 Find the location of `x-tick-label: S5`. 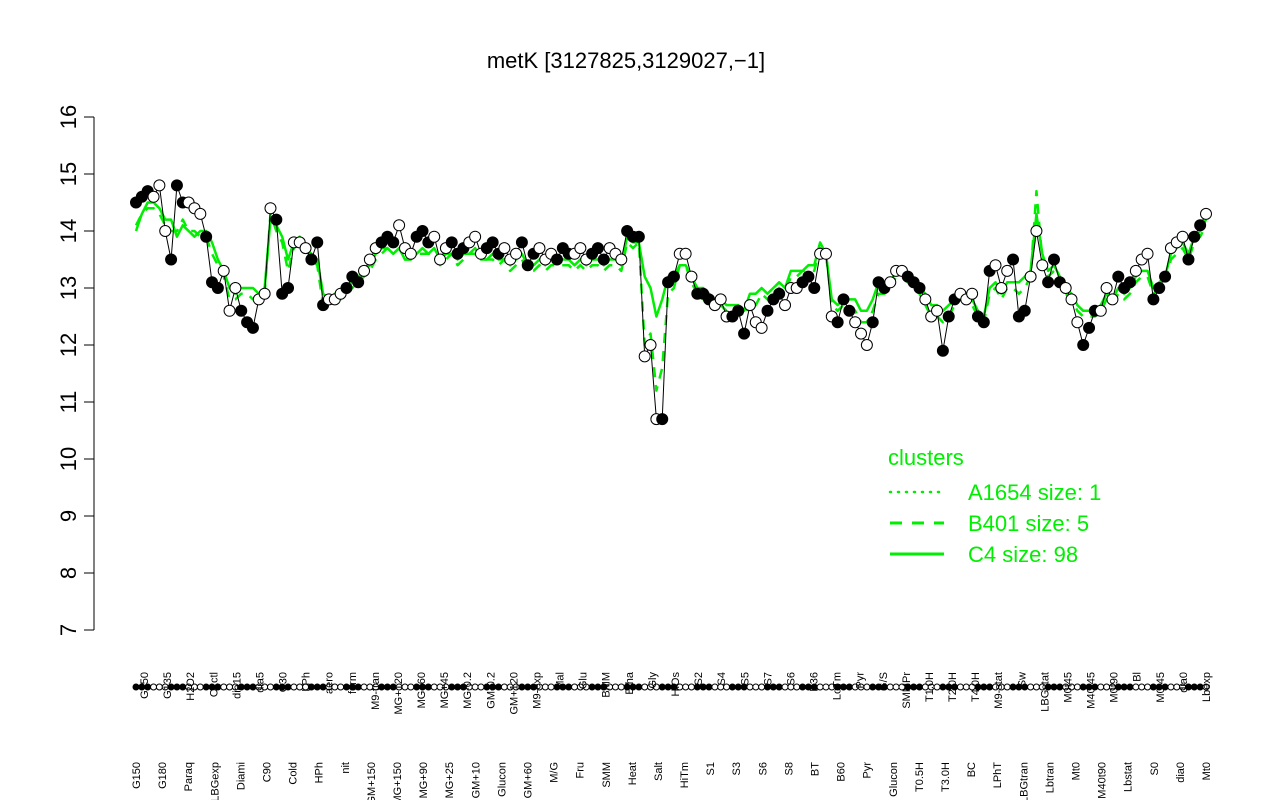

x-tick-label: S5 is located at coordinates (745, 678).